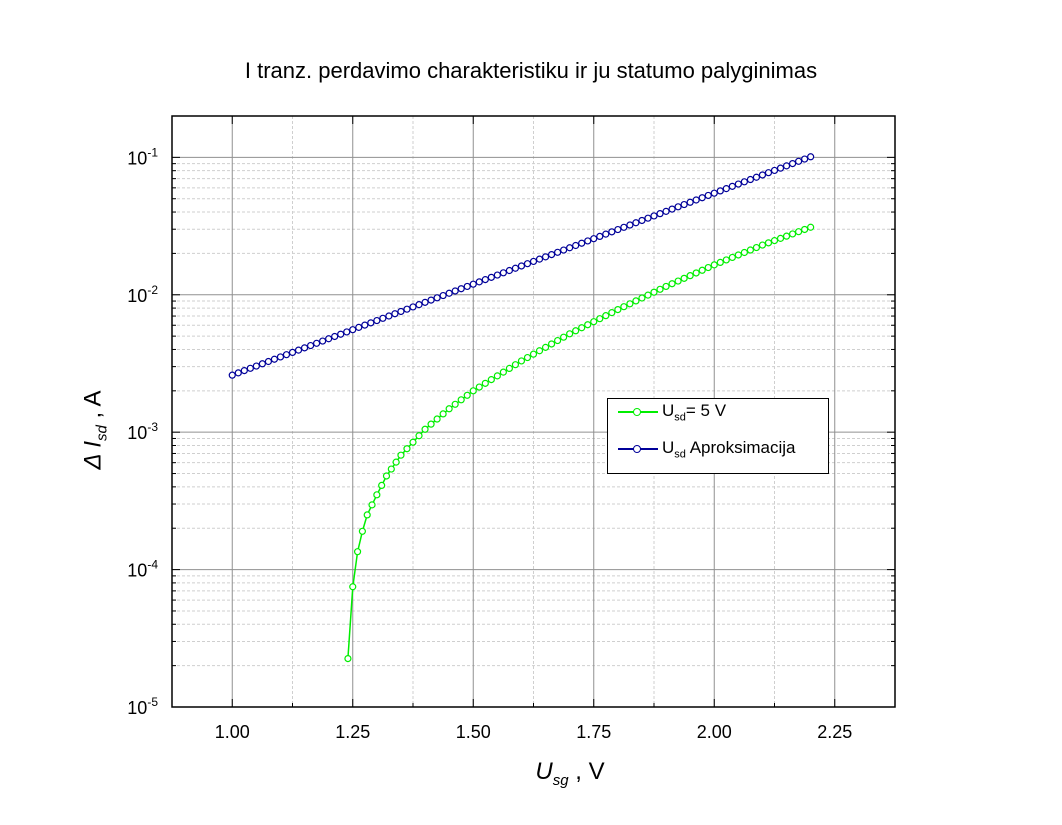 The width and height of the screenshot is (1062, 825). What do you see at coordinates (232, 732) in the screenshot?
I see `x-tick-label: 1.00` at bounding box center [232, 732].